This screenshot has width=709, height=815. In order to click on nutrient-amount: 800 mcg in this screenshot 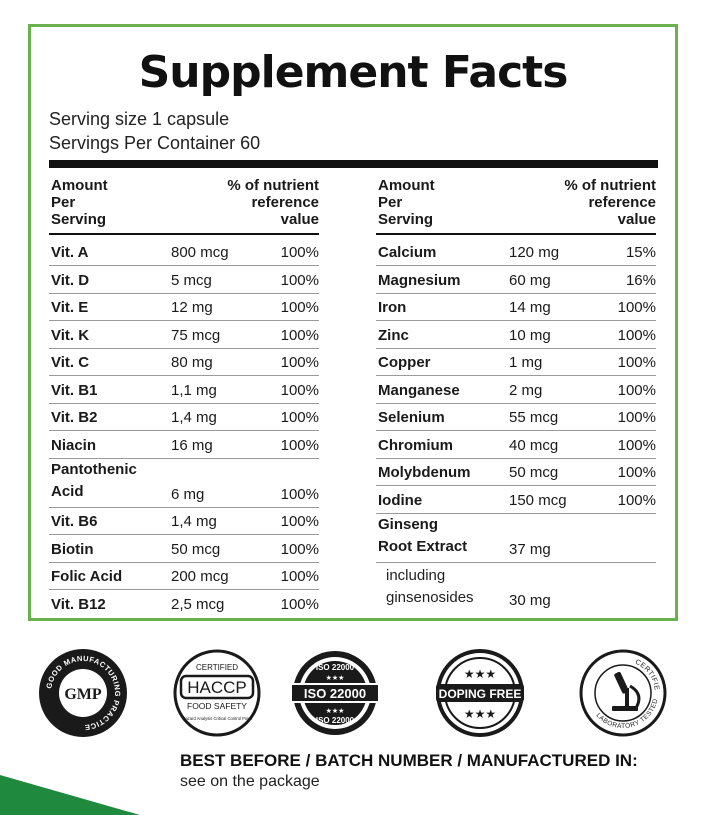, I will do `click(200, 252)`.